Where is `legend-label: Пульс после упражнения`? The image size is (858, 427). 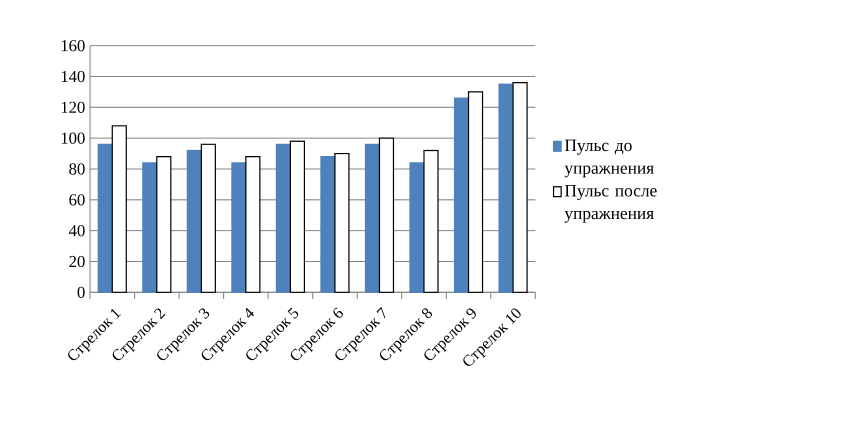
legend-label: Пульс после упражнения is located at coordinates (610, 203).